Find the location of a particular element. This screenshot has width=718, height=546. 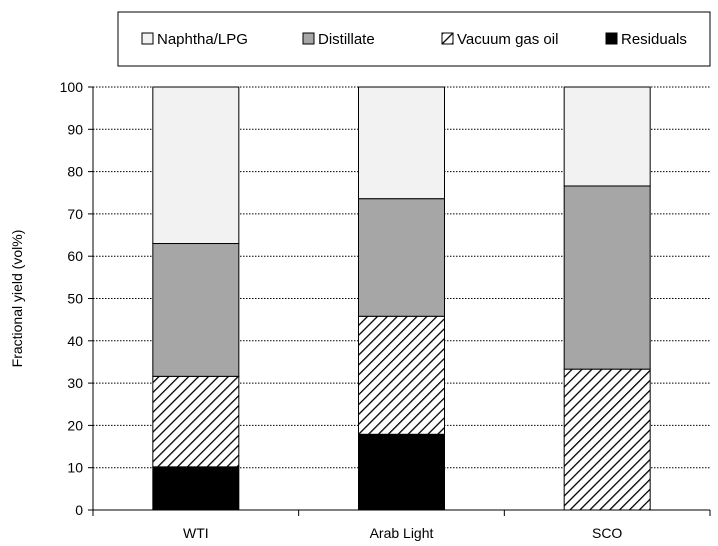

legend-label-residuals: Residuals is located at coordinates (654, 39).